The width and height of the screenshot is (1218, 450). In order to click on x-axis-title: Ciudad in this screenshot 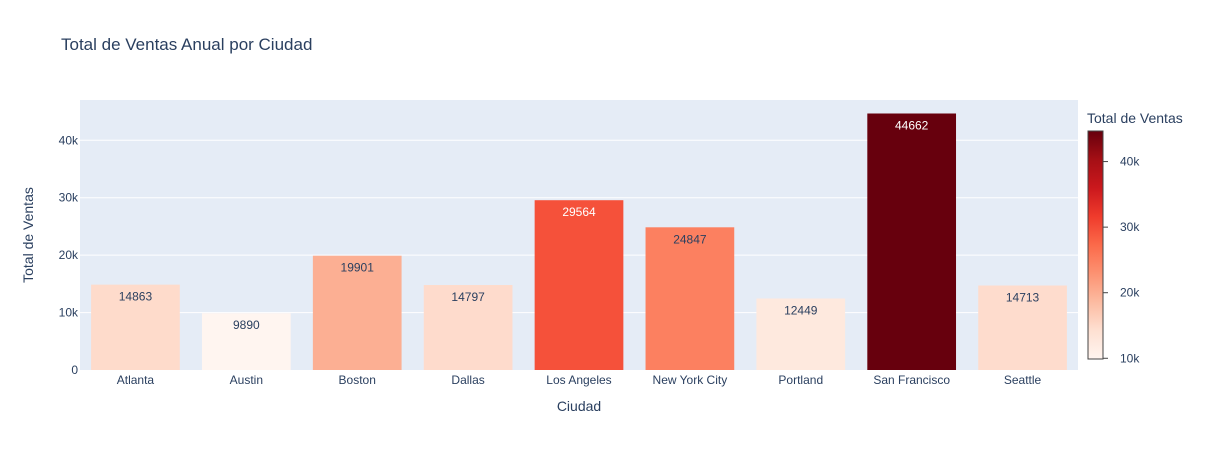, I will do `click(579, 406)`.